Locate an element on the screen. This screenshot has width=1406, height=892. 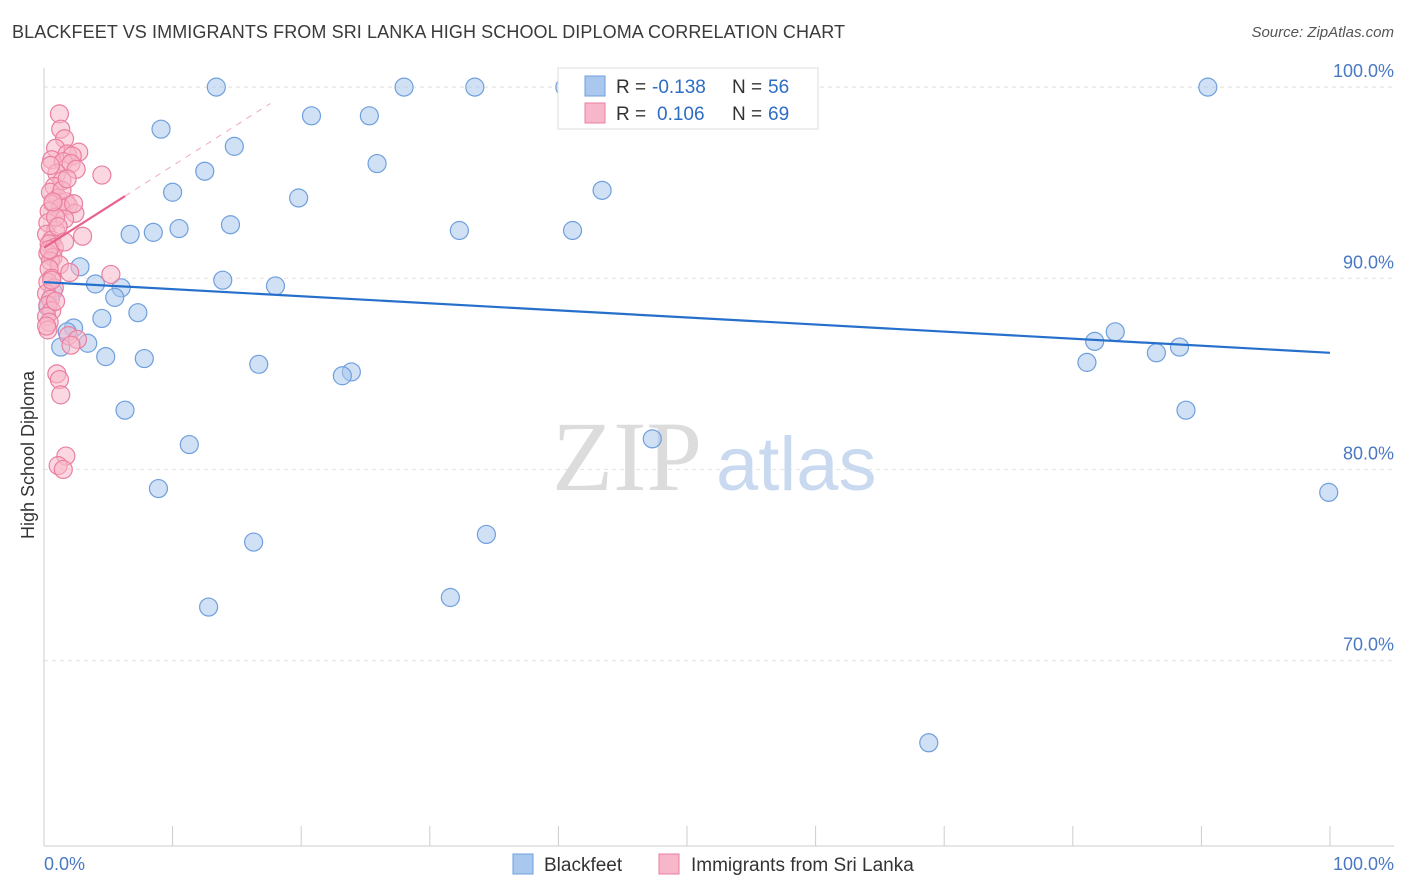
y-tick-label: 70.0% is located at coordinates (1368, 645).